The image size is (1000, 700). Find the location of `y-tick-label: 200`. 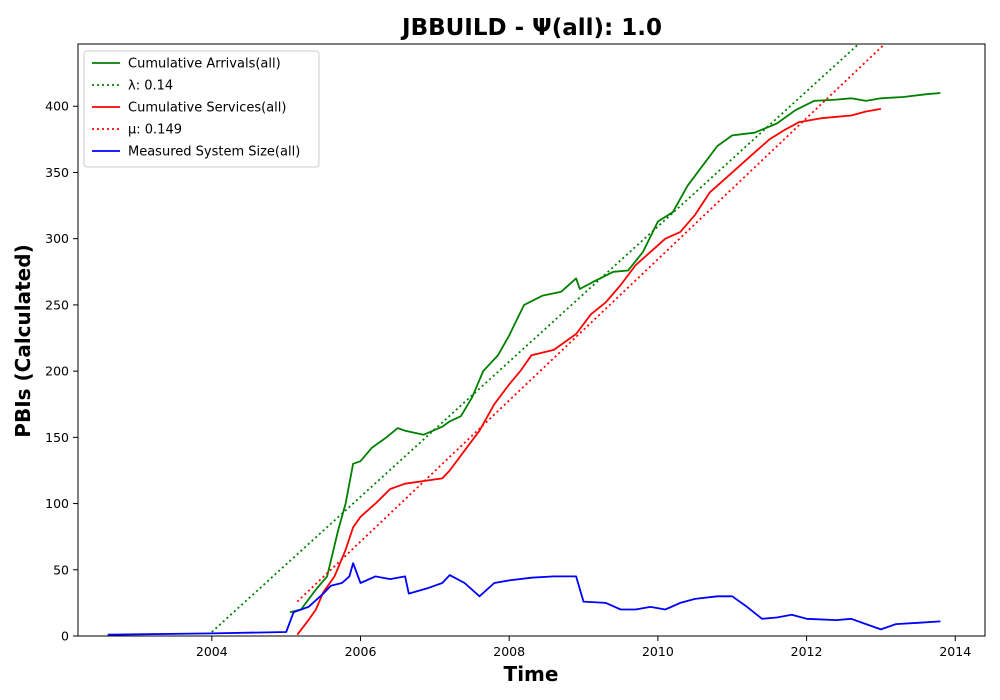

y-tick-label: 200 is located at coordinates (57, 371).